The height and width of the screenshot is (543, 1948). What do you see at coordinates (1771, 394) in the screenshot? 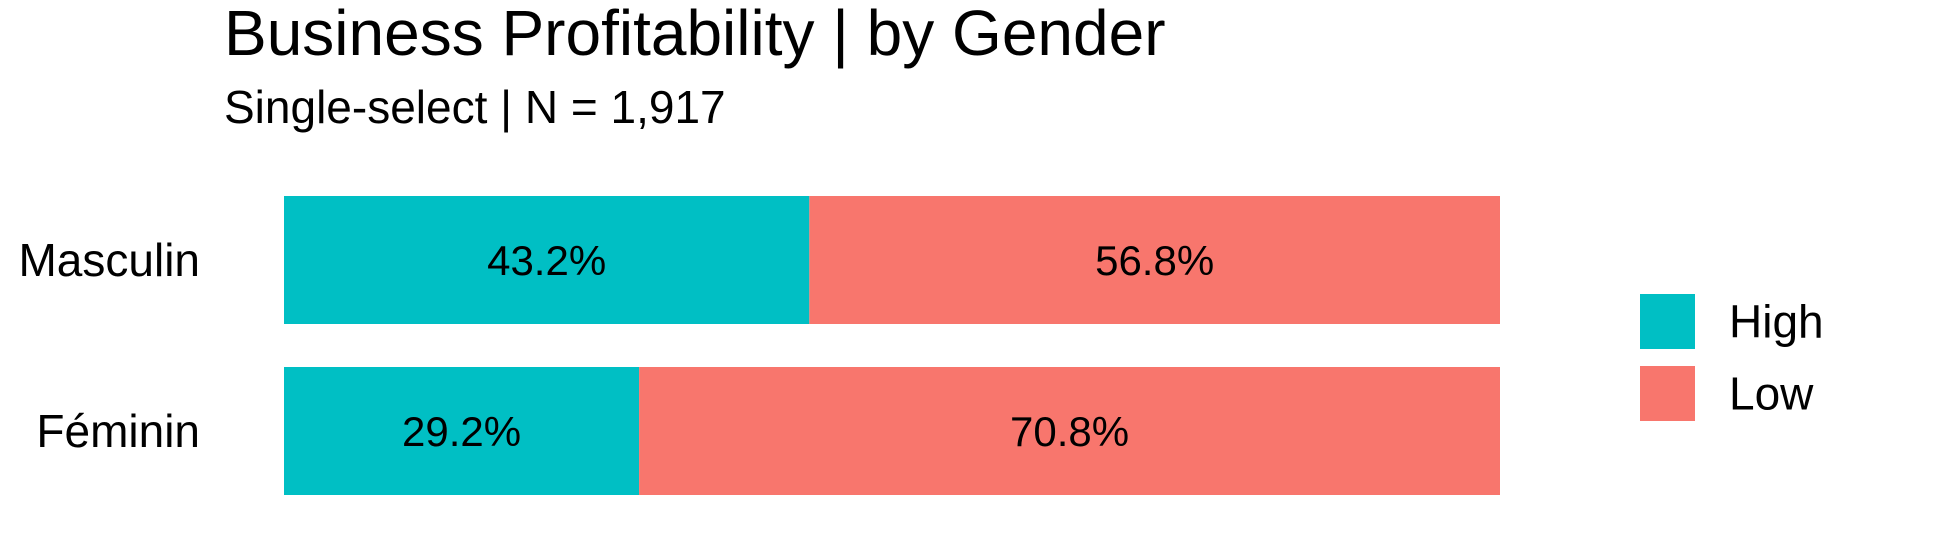
I see `legend-label-low: Low` at bounding box center [1771, 394].